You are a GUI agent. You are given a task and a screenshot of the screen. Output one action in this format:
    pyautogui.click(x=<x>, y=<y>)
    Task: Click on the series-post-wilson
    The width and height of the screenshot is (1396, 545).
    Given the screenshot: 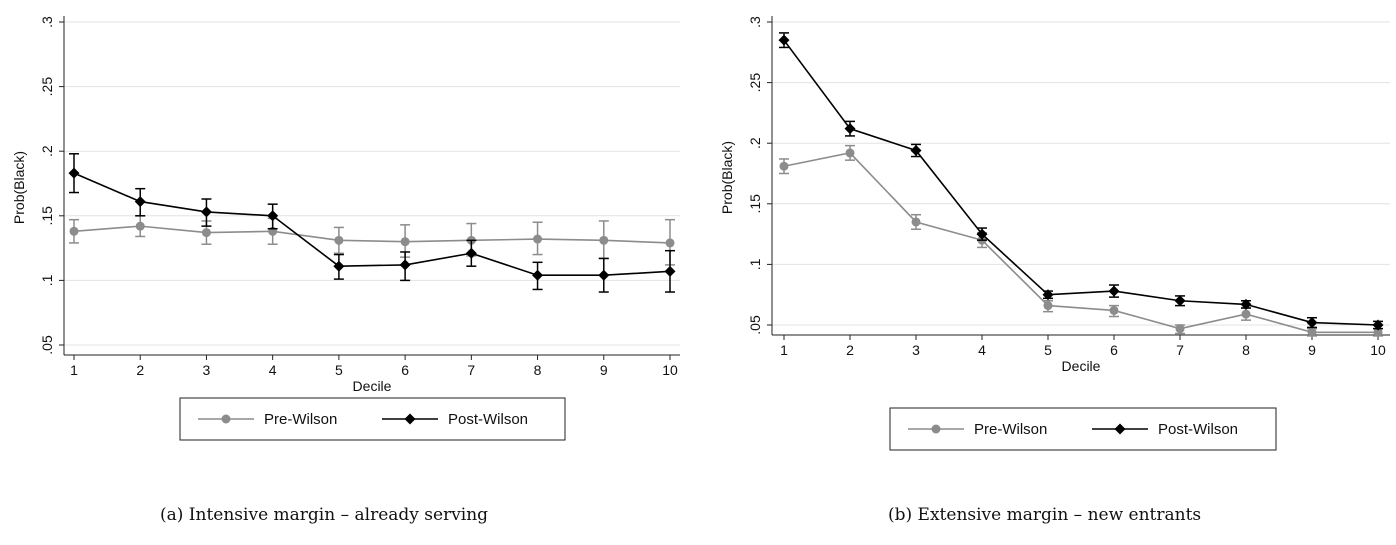 What is the action you would take?
    pyautogui.click(x=372, y=223)
    